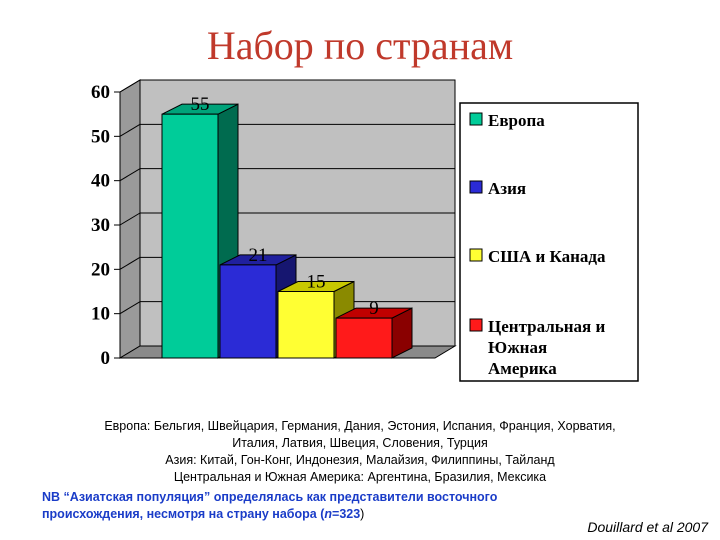 This screenshot has height=540, width=720. Describe the element at coordinates (647, 527) in the screenshot. I see `citation: Douillard et al 2007` at that location.